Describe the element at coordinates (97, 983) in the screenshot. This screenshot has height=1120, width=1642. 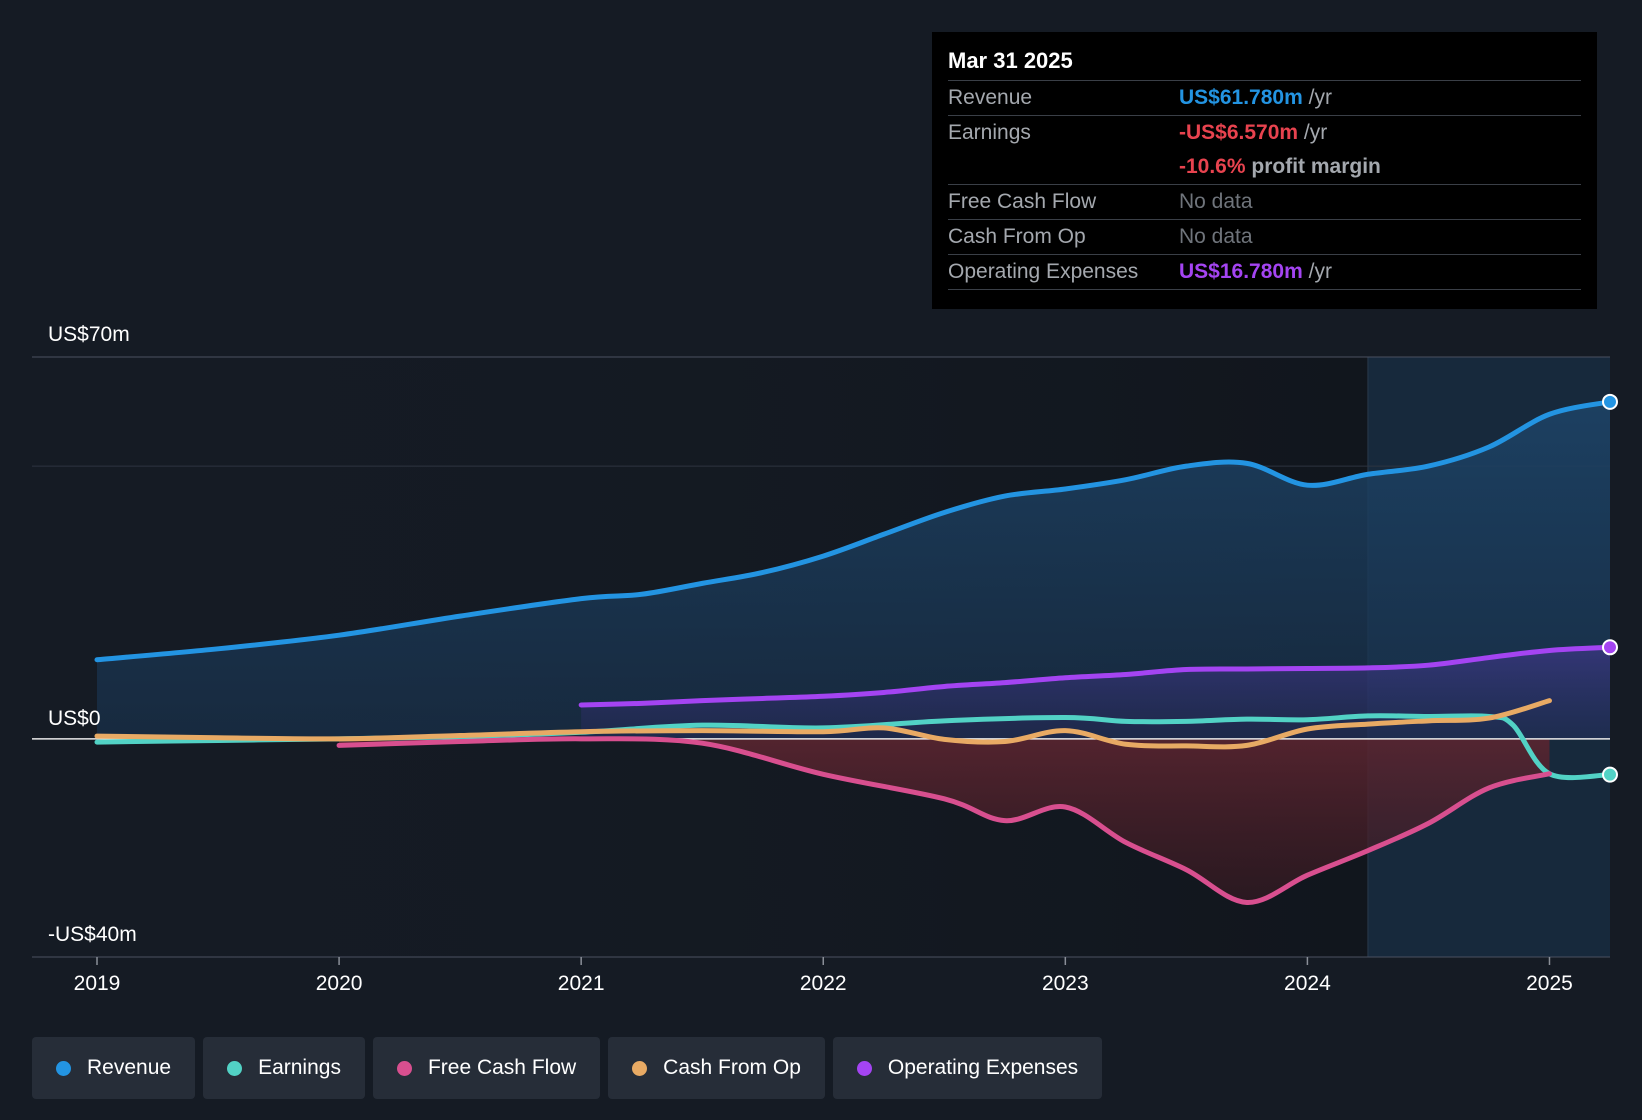
I see `x-tick-label: 2019` at that location.